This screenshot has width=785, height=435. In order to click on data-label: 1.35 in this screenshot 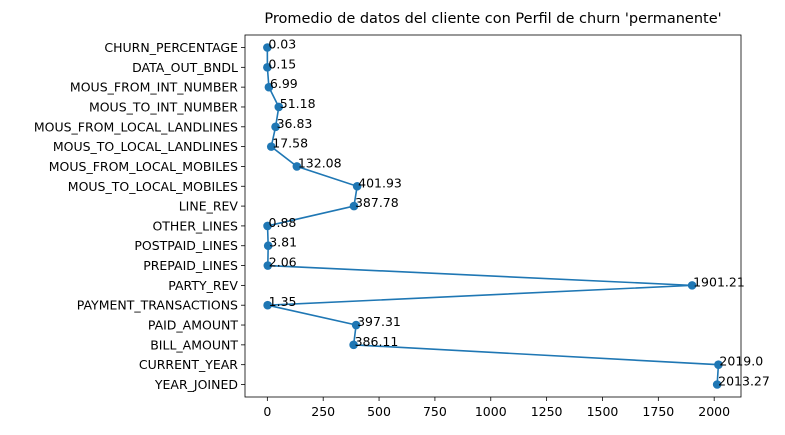, I will do `click(283, 301)`.